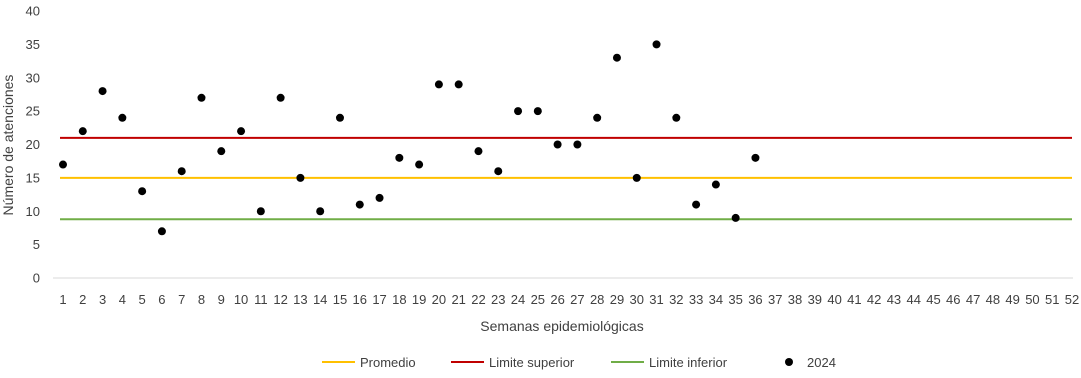 The image size is (1081, 378). I want to click on x-tick-label: 31, so click(656, 299).